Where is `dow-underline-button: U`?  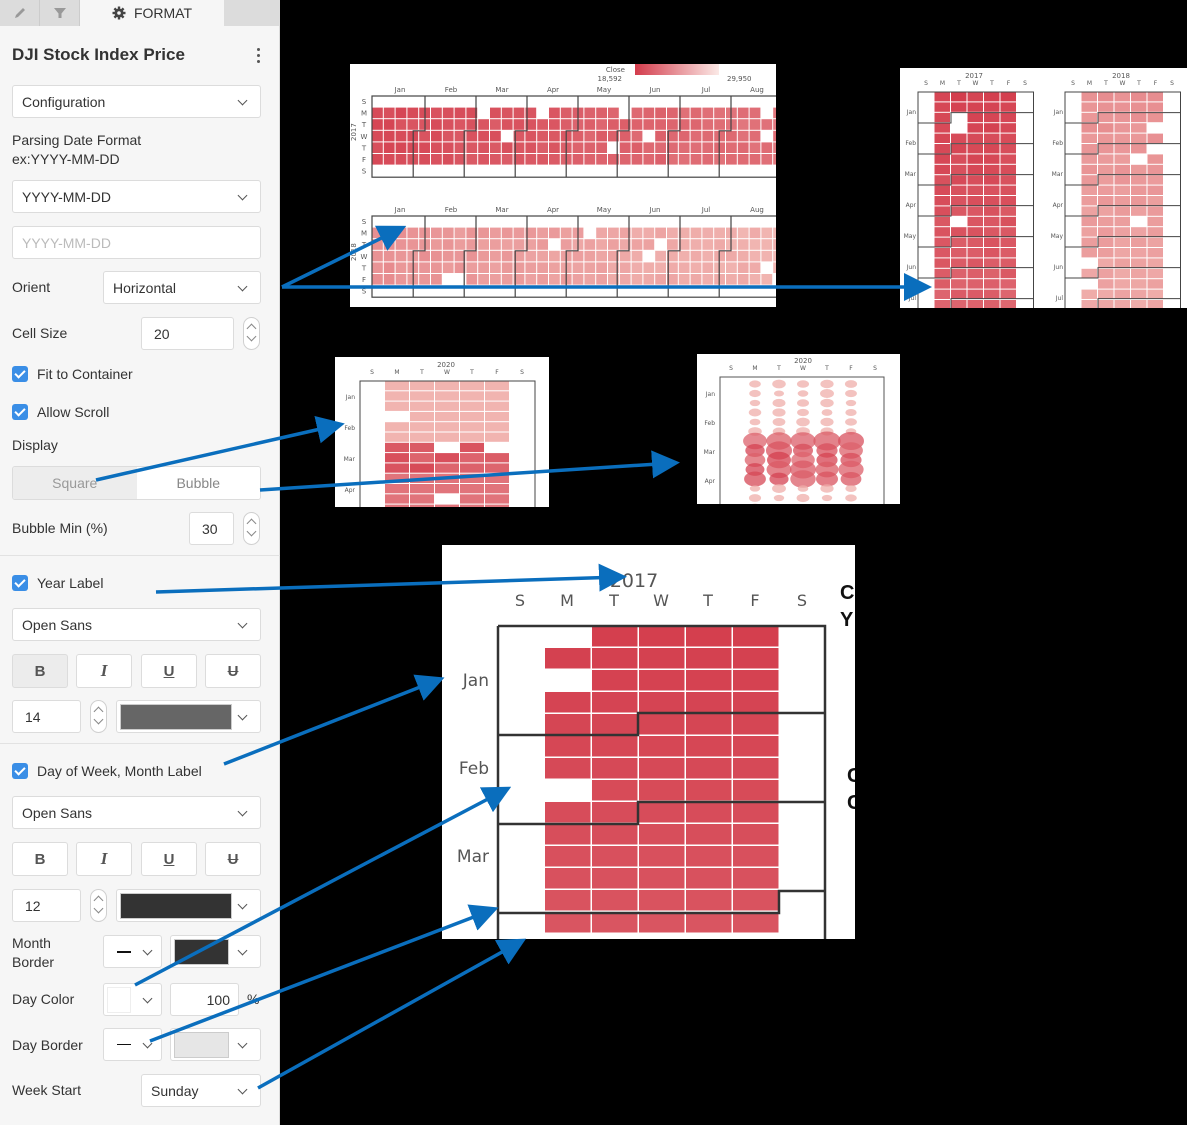
dow-underline-button: U is located at coordinates (169, 859).